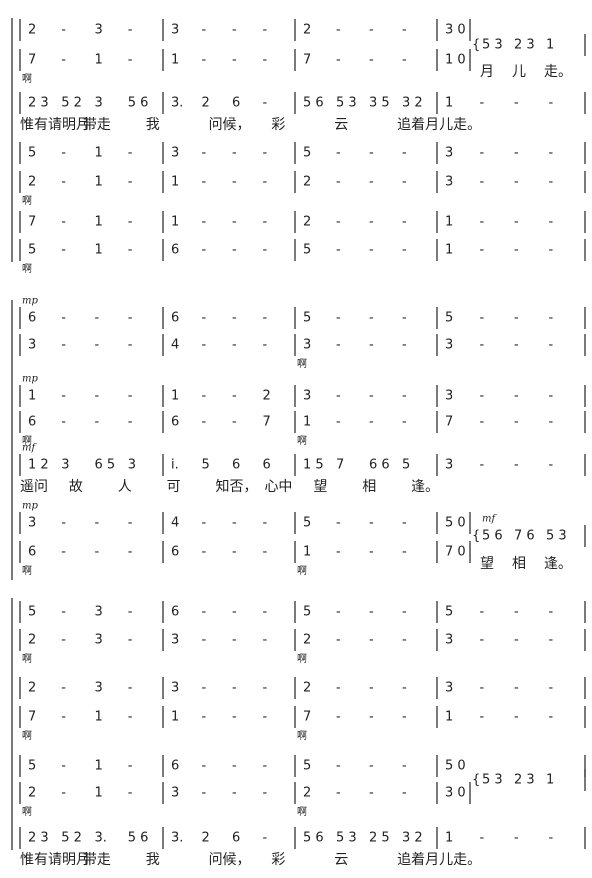  What do you see at coordinates (125, 487) in the screenshot?
I see `lyric: 人` at bounding box center [125, 487].